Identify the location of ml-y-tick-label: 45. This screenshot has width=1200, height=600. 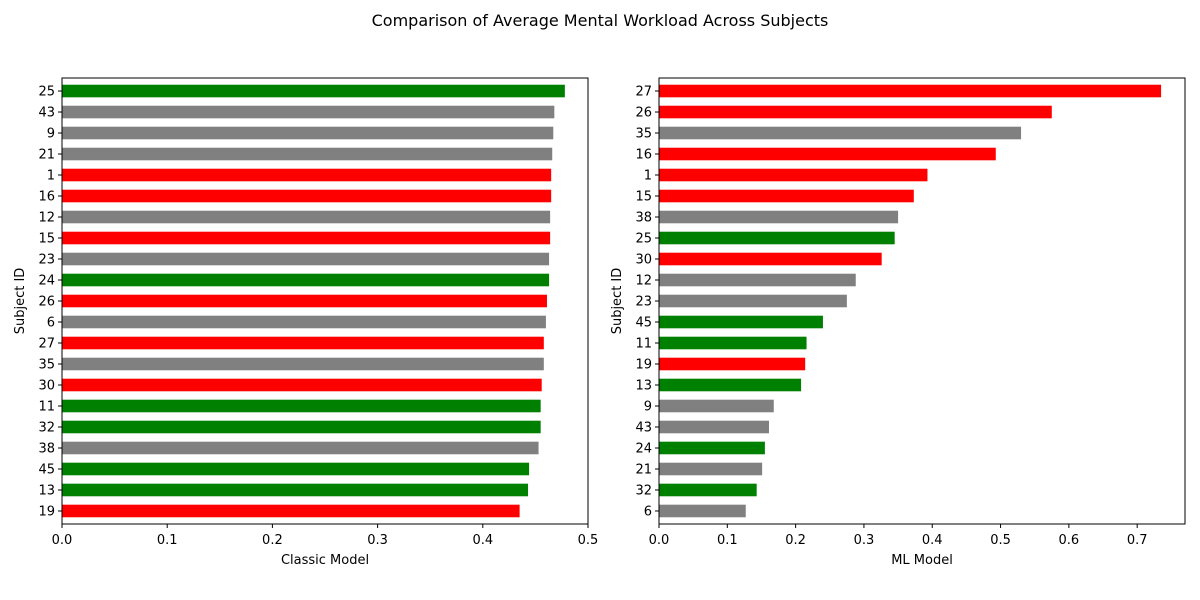
(643, 322).